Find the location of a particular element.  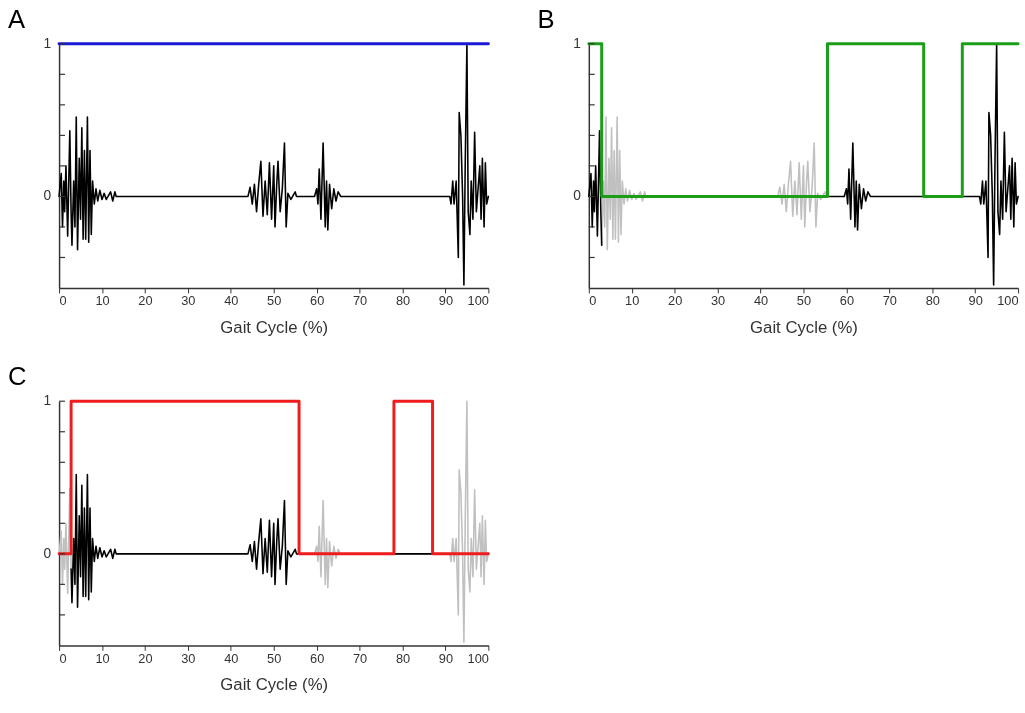

chart-title: C is located at coordinates (17, 376).